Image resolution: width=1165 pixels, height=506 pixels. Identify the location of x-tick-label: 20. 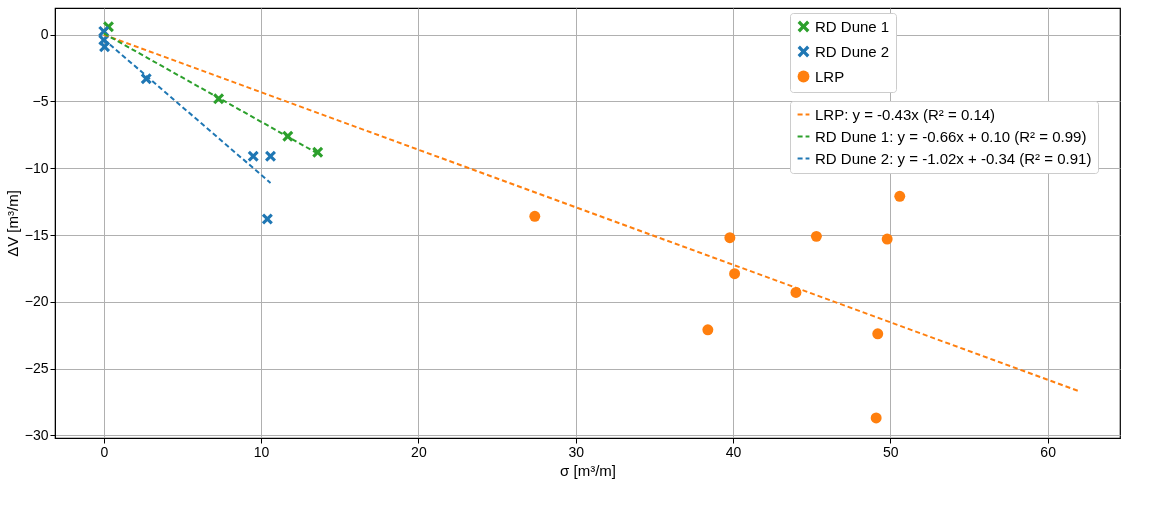
(419, 451).